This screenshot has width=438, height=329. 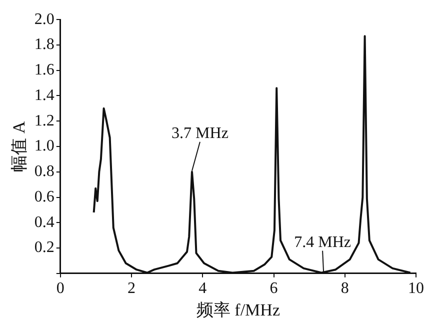 I want to click on x-tick-label: 2, so click(x=132, y=289).